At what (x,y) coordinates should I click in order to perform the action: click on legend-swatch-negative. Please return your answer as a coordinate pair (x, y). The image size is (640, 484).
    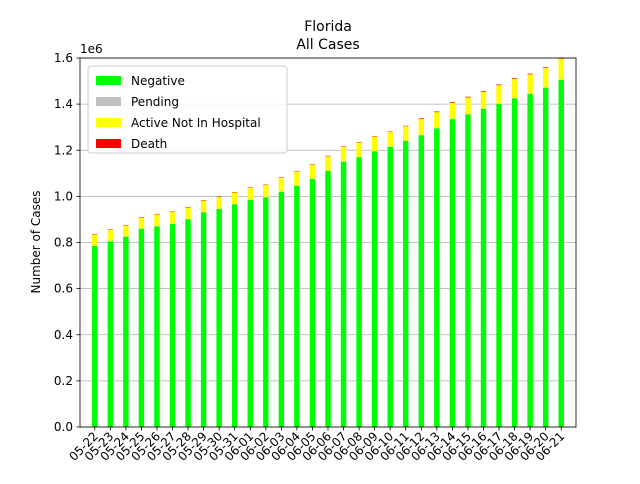
    Looking at the image, I should click on (108, 80).